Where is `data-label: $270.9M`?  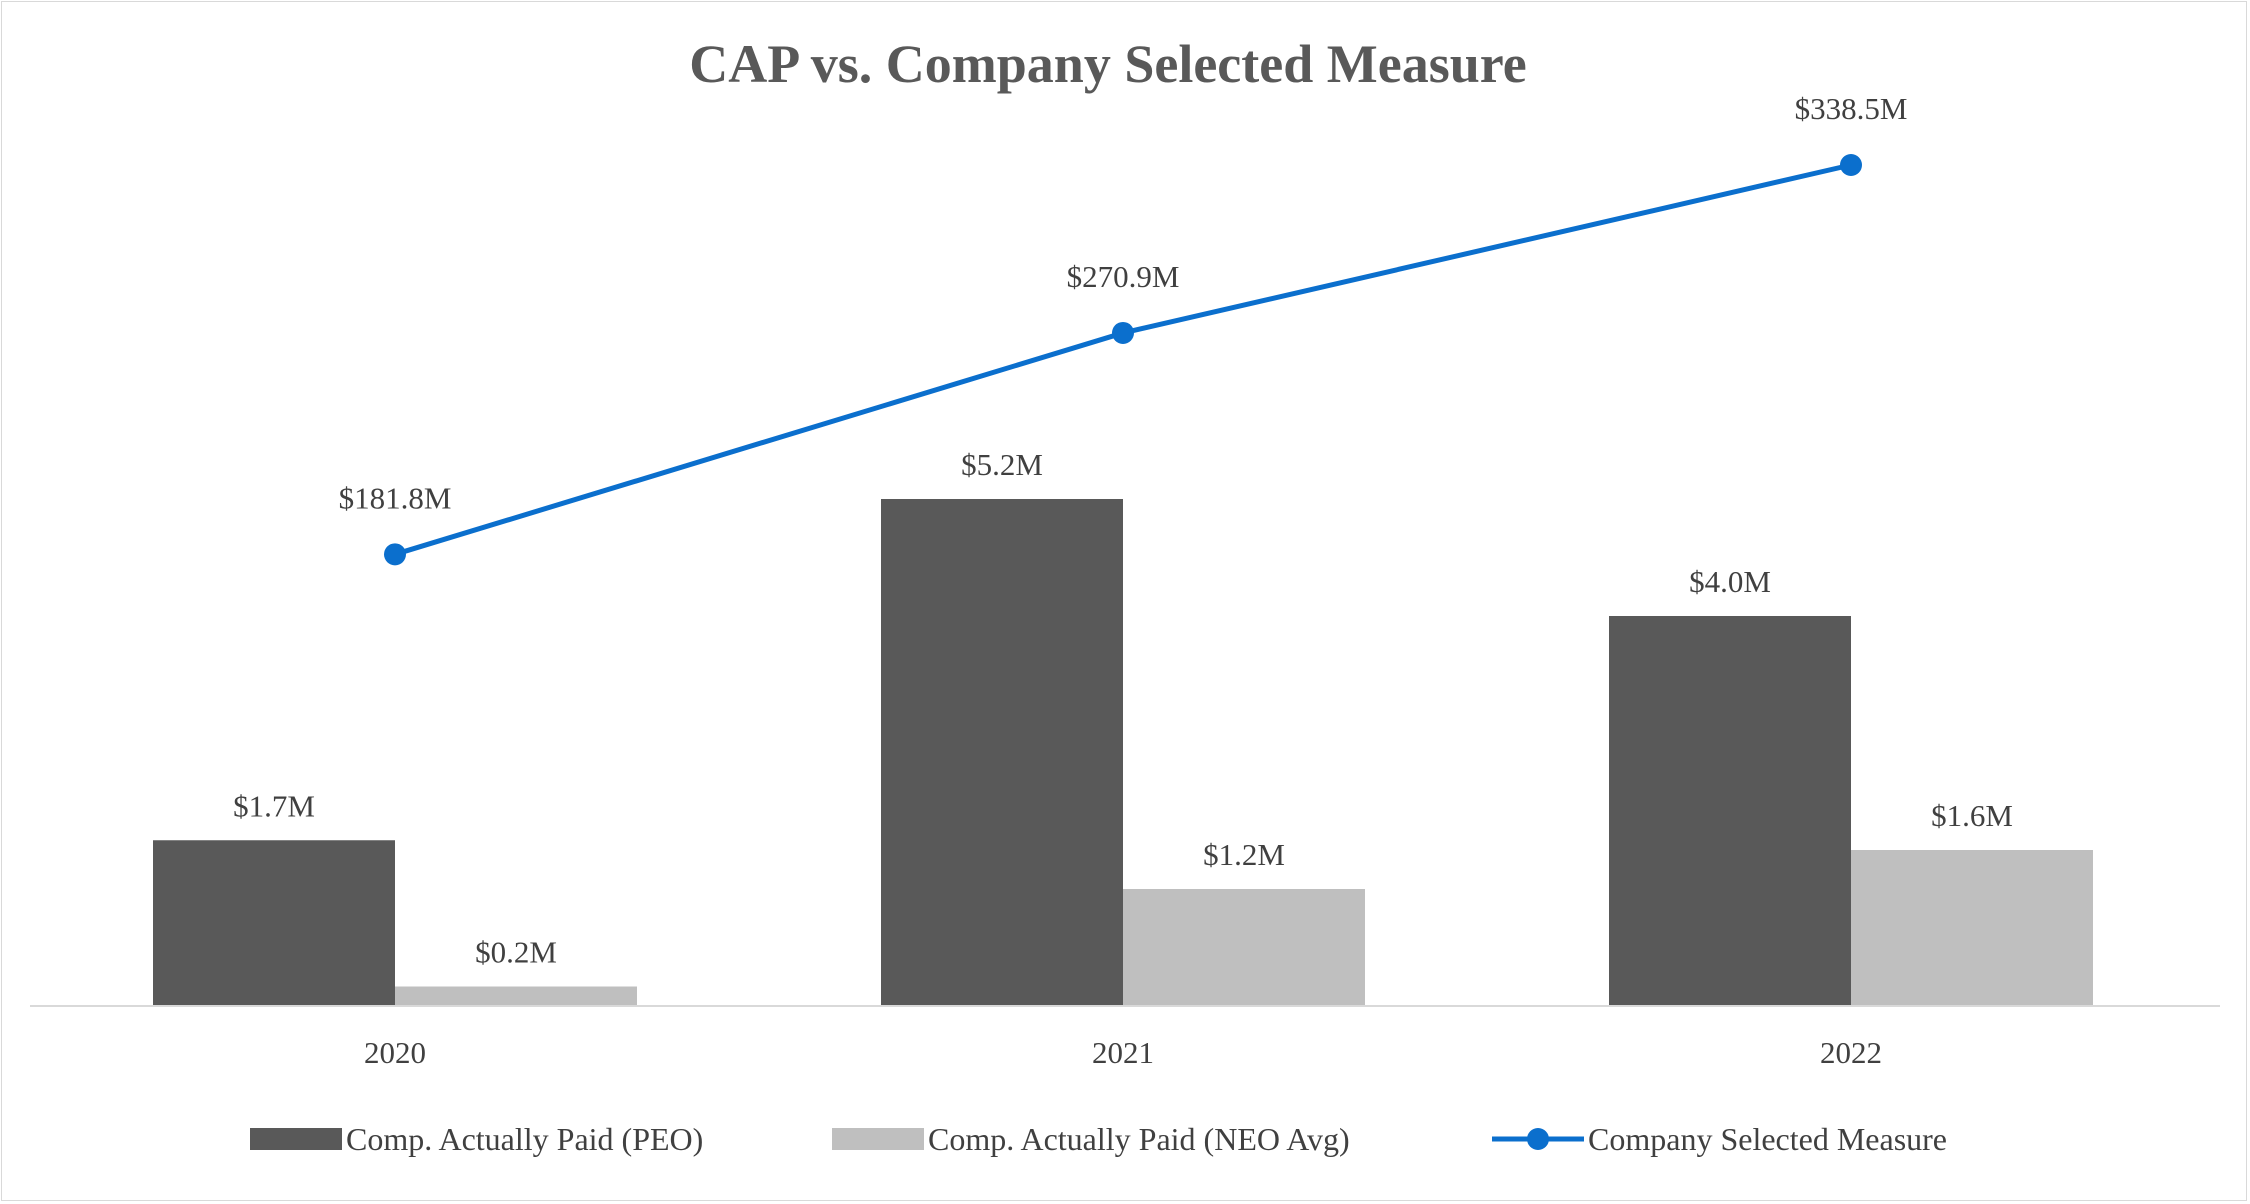
data-label: $270.9M is located at coordinates (1123, 276).